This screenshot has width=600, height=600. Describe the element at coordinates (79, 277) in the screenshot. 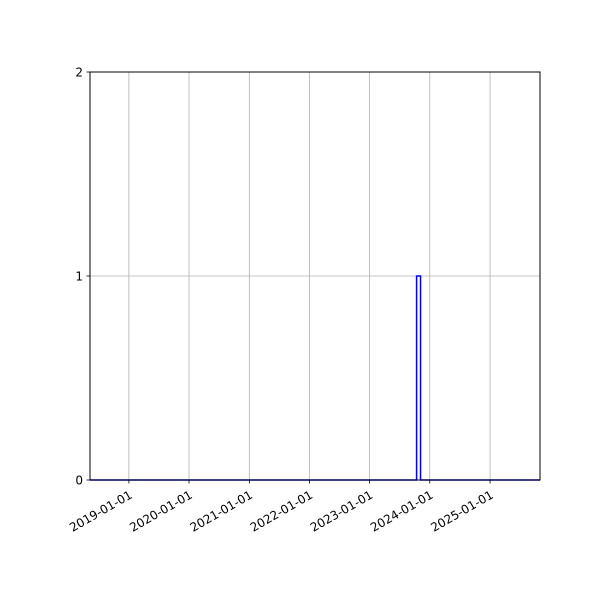

I see `y-tick-label: 1` at that location.